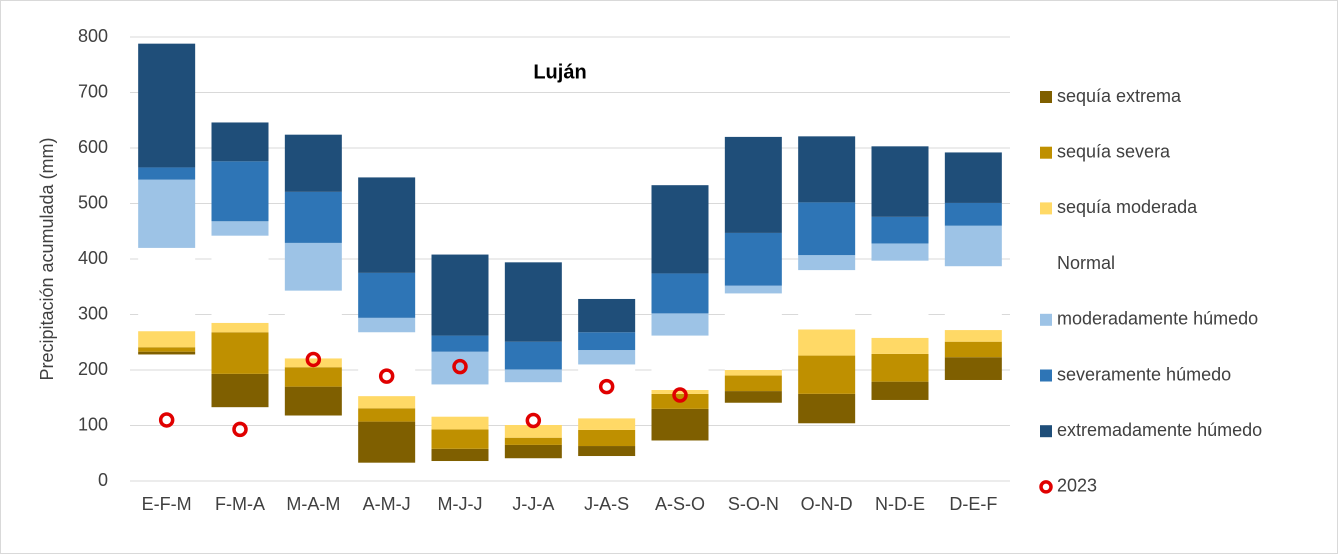  Describe the element at coordinates (240, 504) in the screenshot. I see `x-tick-label: F-M-A` at that location.